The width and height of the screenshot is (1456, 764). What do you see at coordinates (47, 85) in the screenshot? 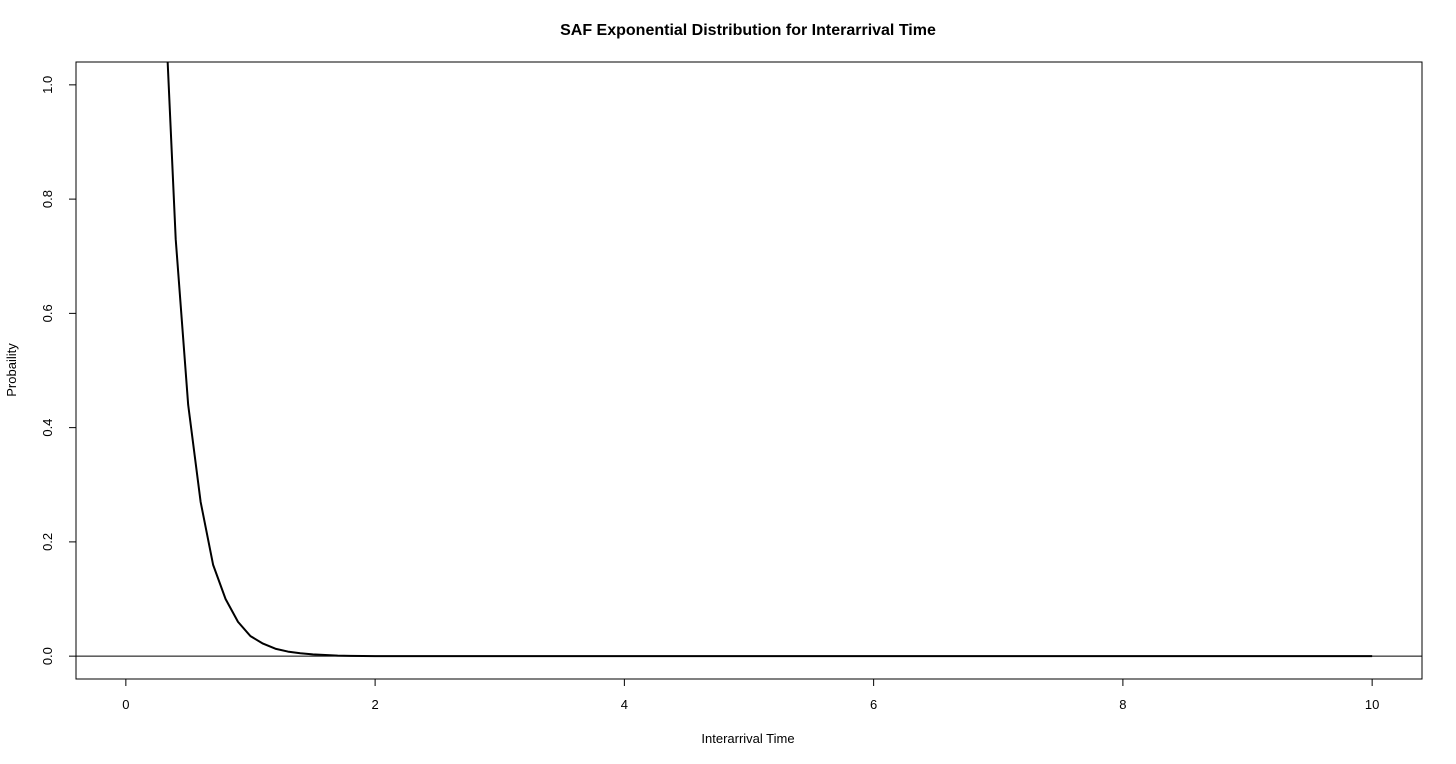
I see `y-tick-label: 1.0` at bounding box center [47, 85].